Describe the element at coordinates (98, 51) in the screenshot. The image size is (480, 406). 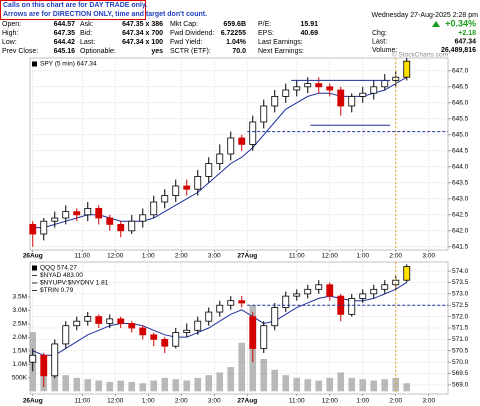
I see `quote-label: Optionable:` at that location.